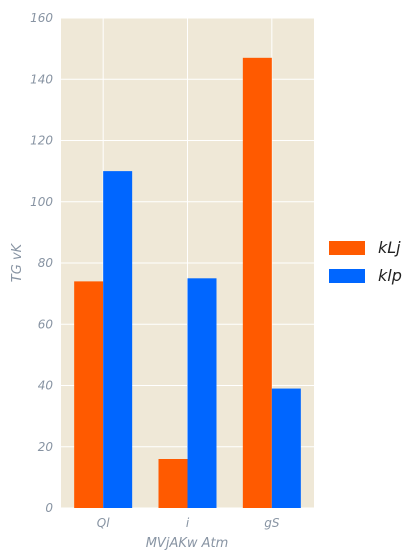 This screenshot has height=560, width=420. Describe the element at coordinates (46, 324) in the screenshot. I see `y-tick-label: 60` at that location.